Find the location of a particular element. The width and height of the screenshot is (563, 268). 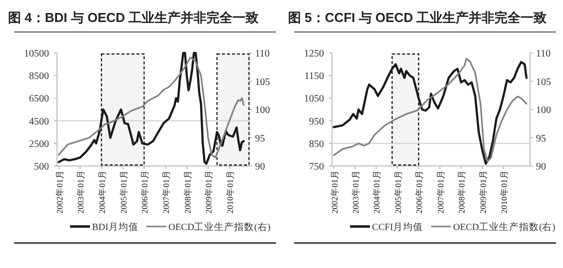

legend-label: BDI月均值 is located at coordinates (115, 227).